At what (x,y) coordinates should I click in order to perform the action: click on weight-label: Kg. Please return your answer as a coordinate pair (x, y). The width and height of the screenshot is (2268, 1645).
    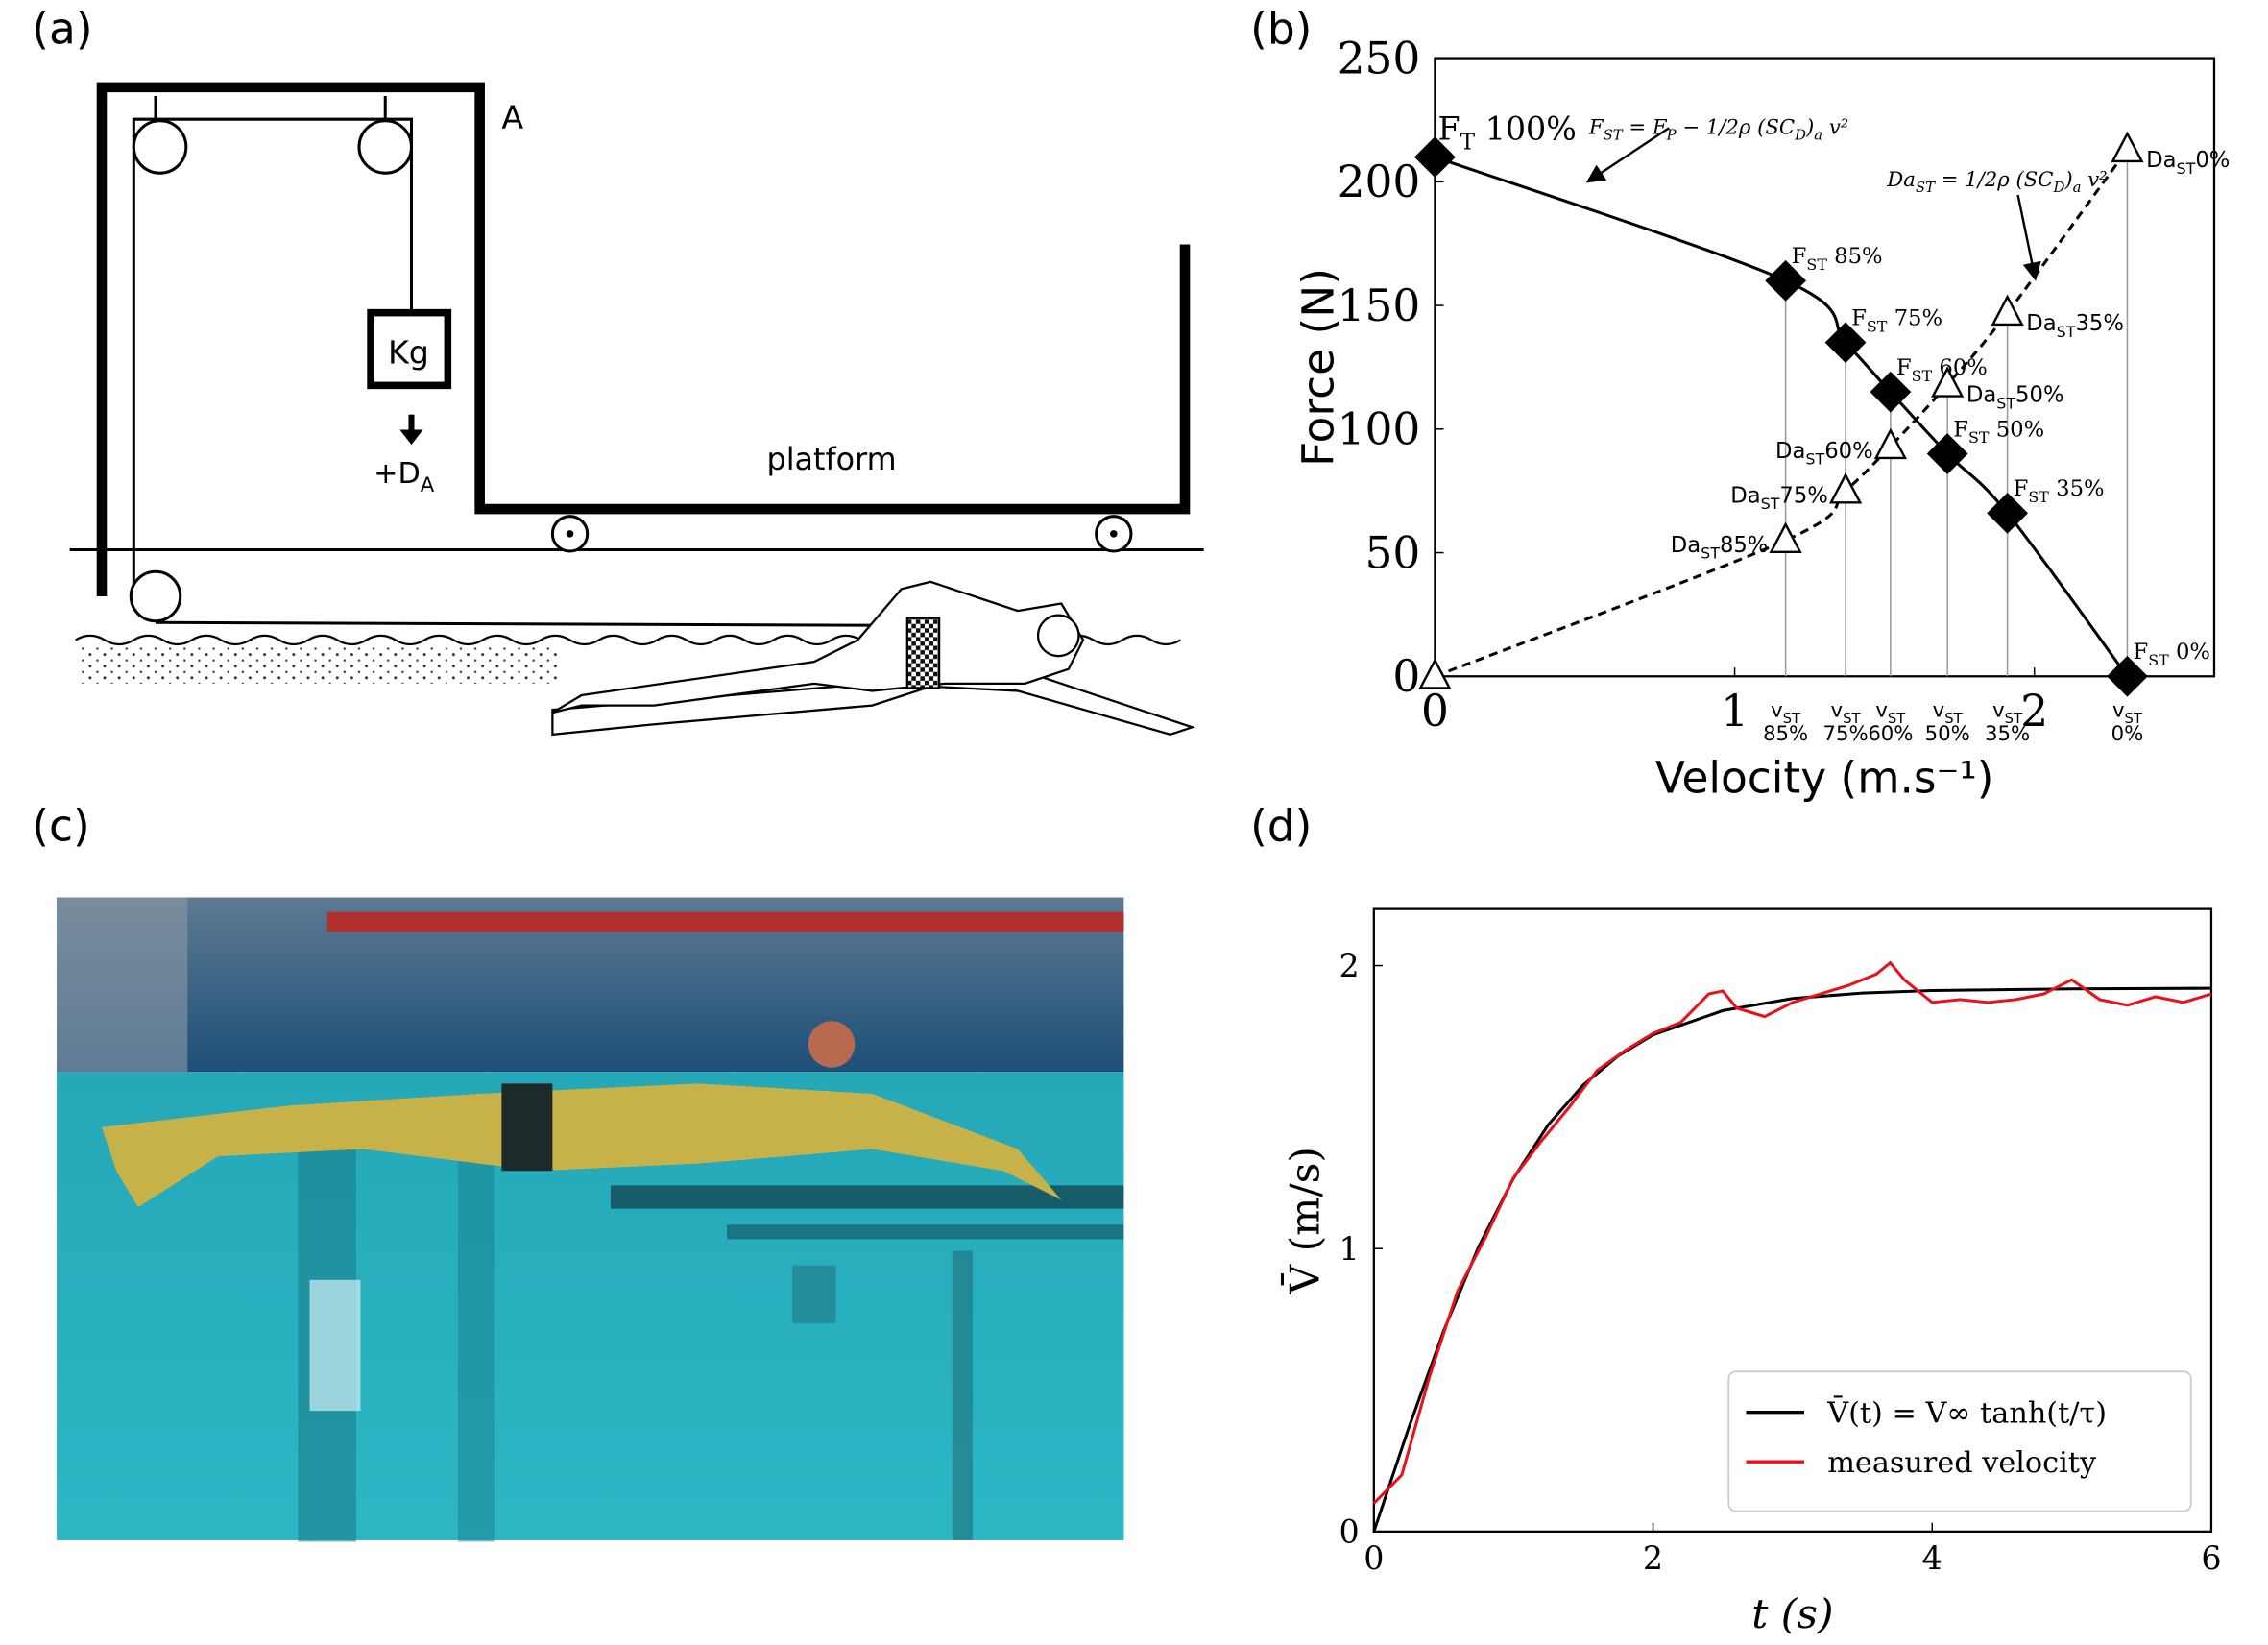
    Looking at the image, I should click on (408, 353).